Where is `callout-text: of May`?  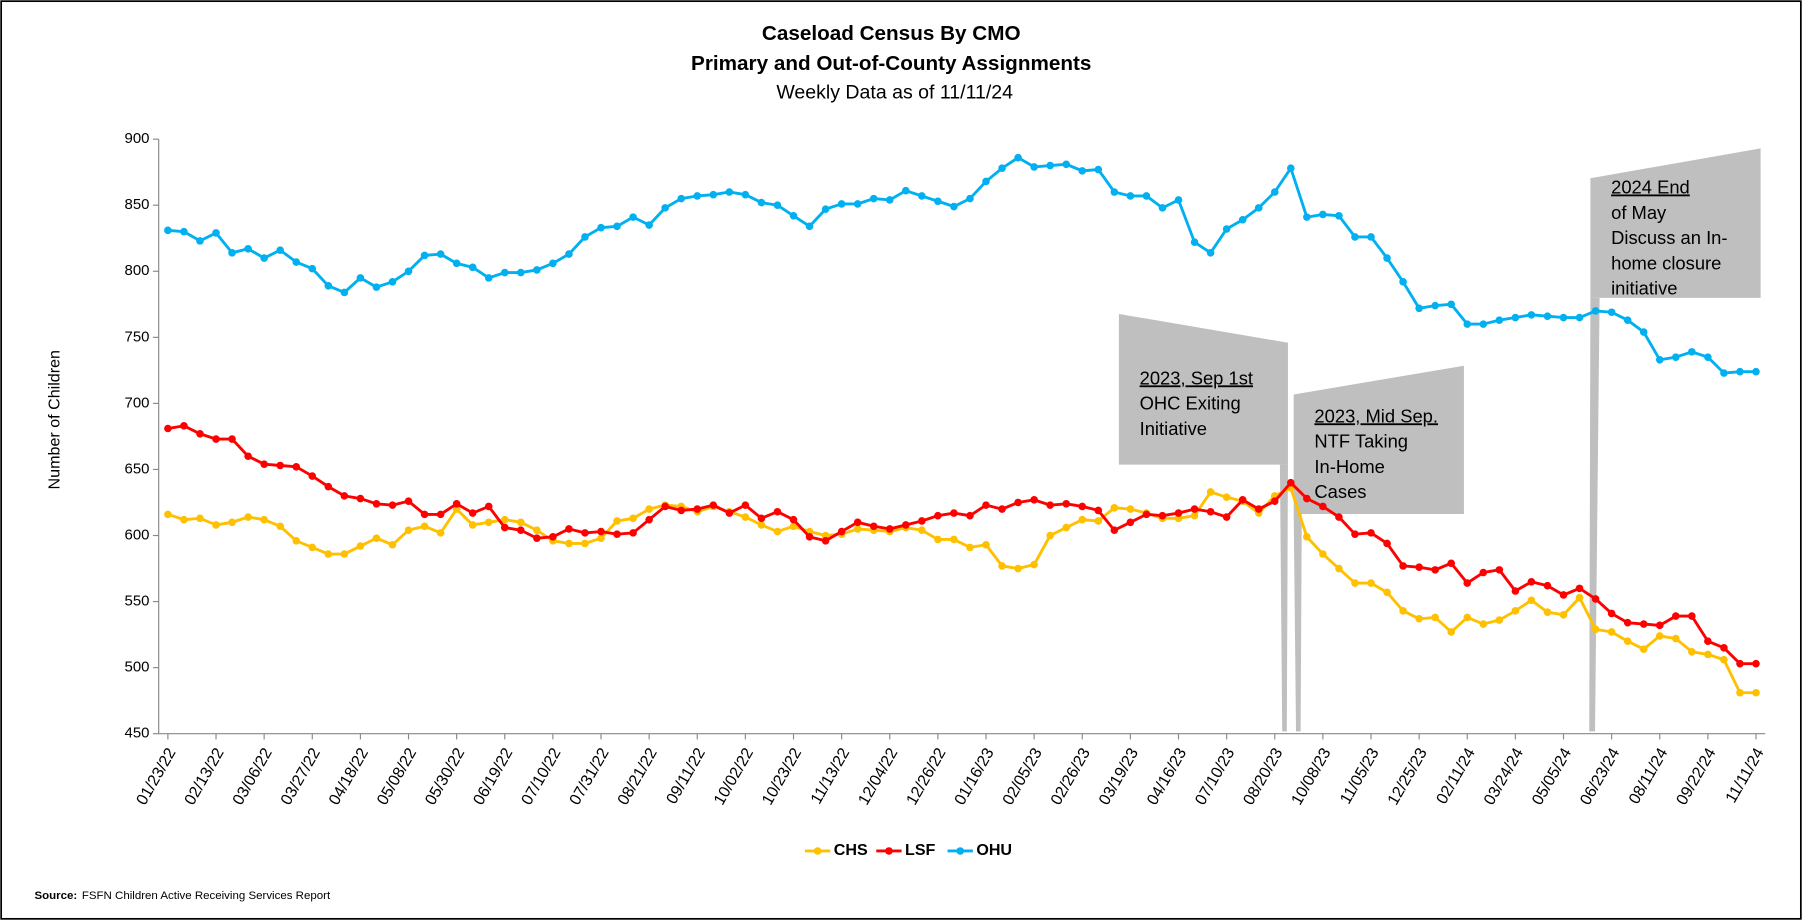 callout-text: of May is located at coordinates (1639, 212).